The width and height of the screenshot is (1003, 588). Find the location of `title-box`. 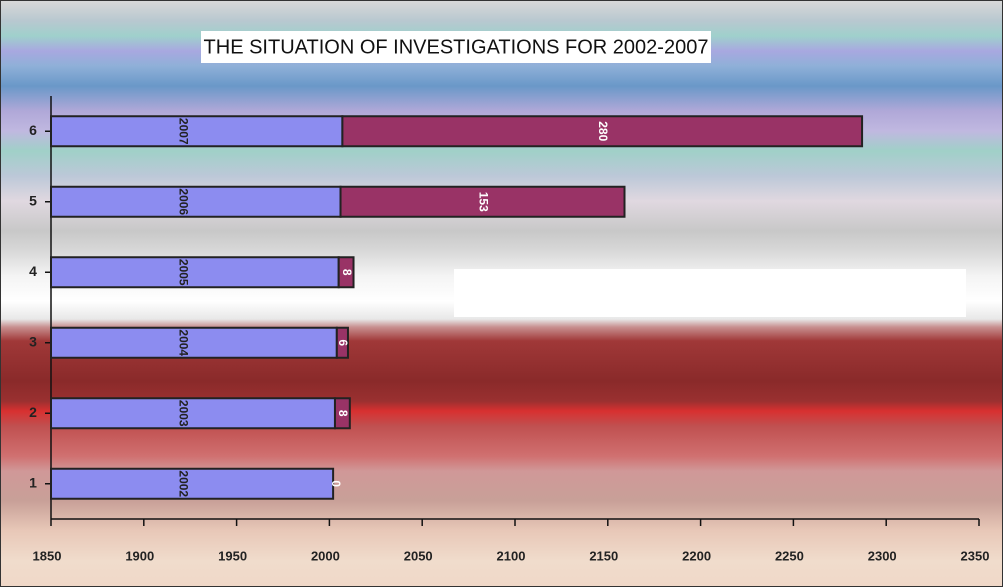

title-box is located at coordinates (456, 47).